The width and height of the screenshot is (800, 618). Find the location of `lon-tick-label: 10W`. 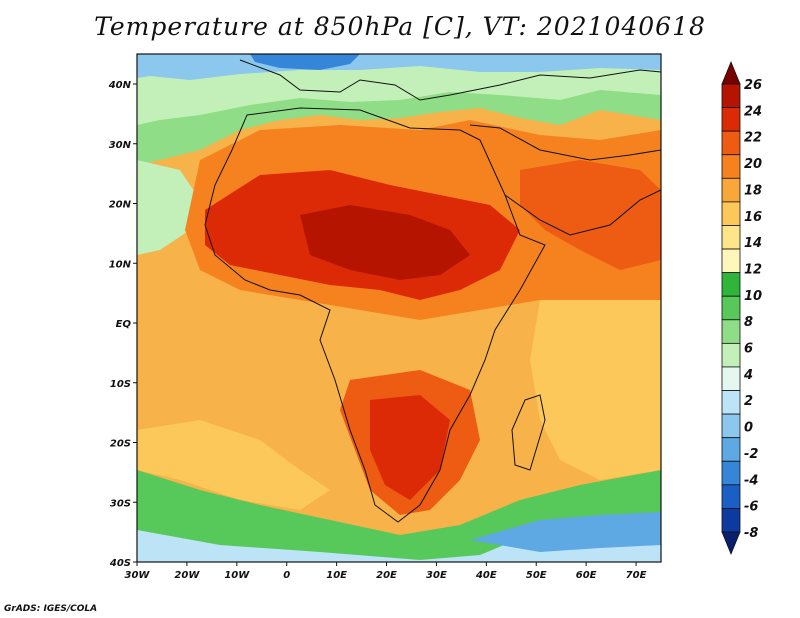

lon-tick-label: 10W is located at coordinates (237, 575).